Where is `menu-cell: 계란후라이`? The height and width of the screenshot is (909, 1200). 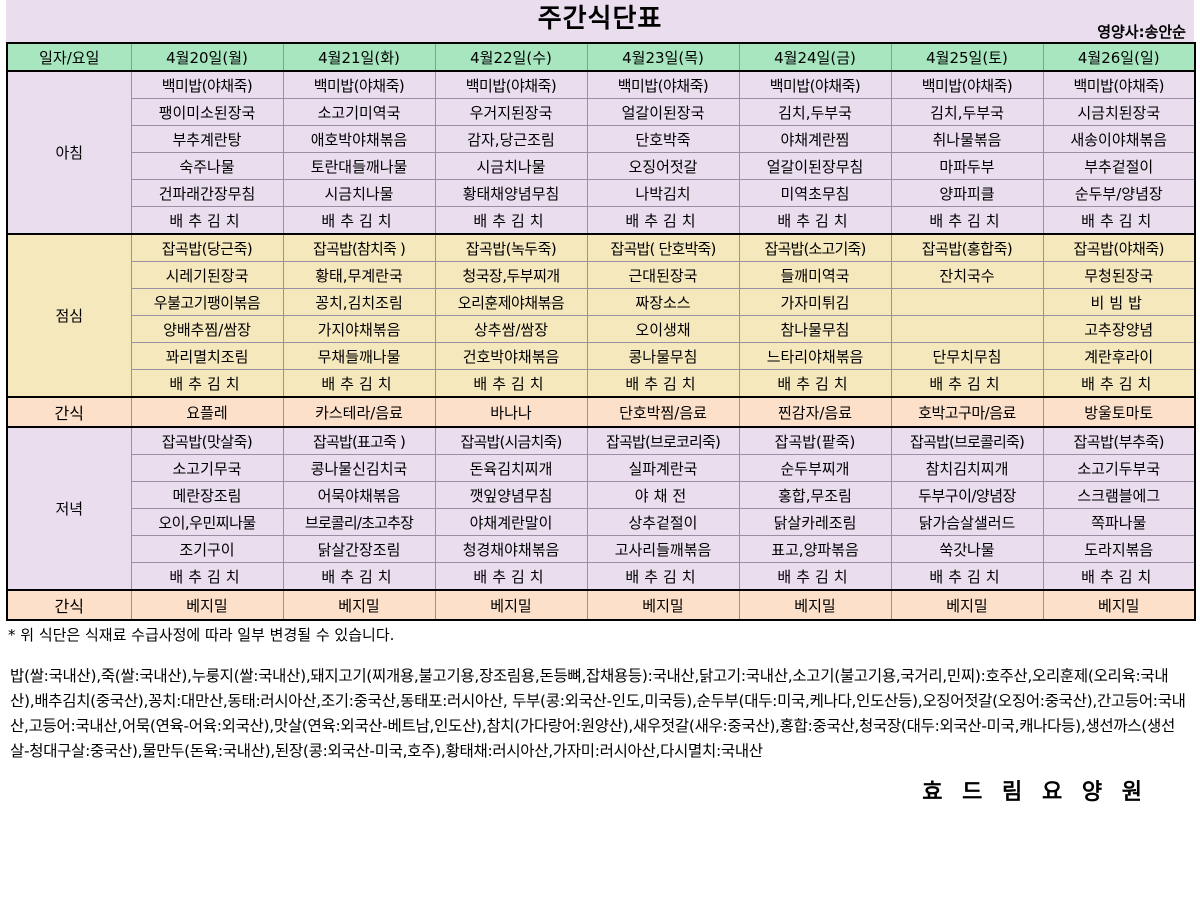 menu-cell: 계란후라이 is located at coordinates (1119, 356).